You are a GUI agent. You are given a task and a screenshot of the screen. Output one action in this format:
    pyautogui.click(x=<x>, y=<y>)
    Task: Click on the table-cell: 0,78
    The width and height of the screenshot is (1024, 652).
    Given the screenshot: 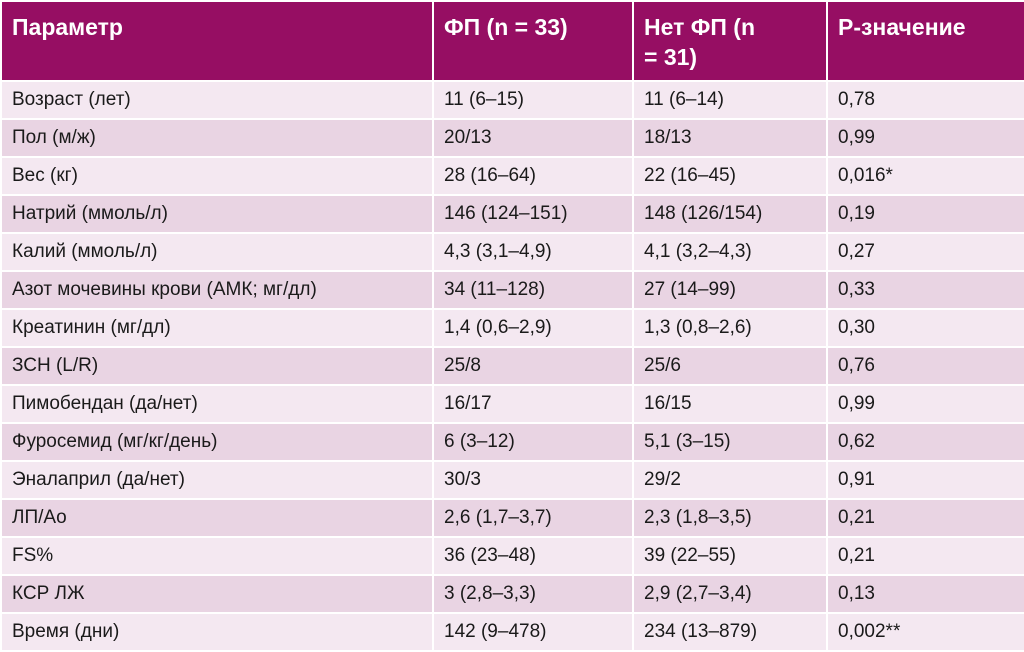 What is the action you would take?
    pyautogui.click(x=925, y=100)
    